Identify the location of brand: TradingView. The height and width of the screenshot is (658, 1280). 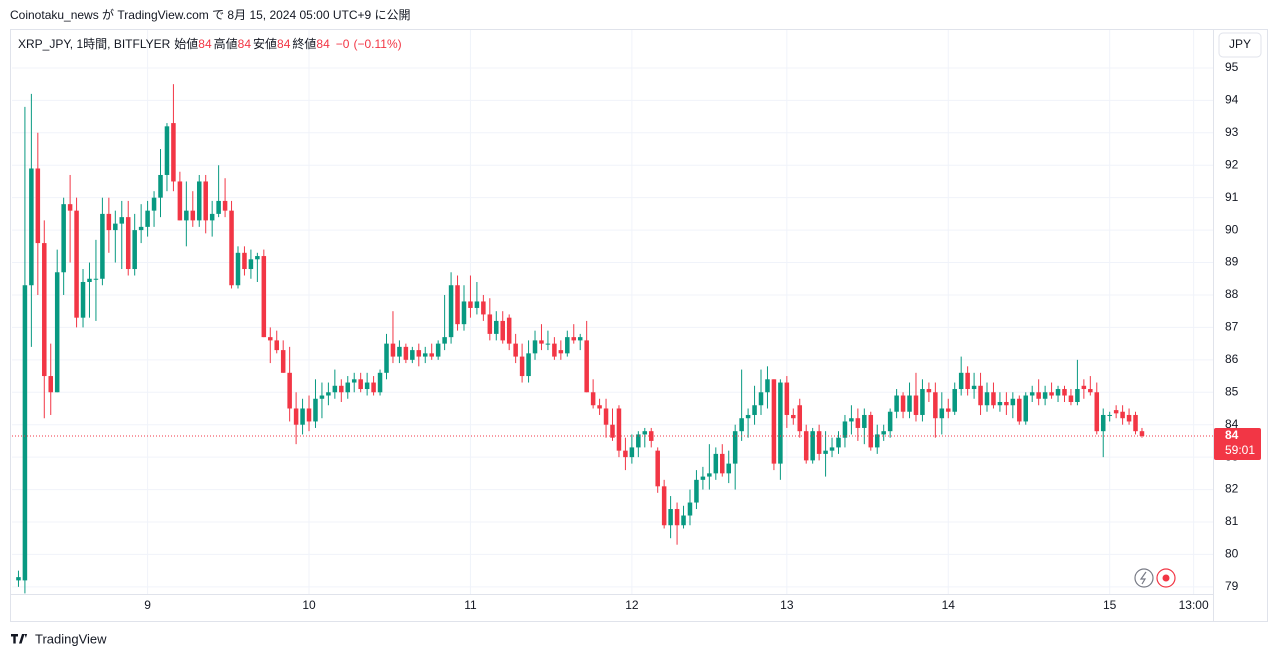
(58, 638).